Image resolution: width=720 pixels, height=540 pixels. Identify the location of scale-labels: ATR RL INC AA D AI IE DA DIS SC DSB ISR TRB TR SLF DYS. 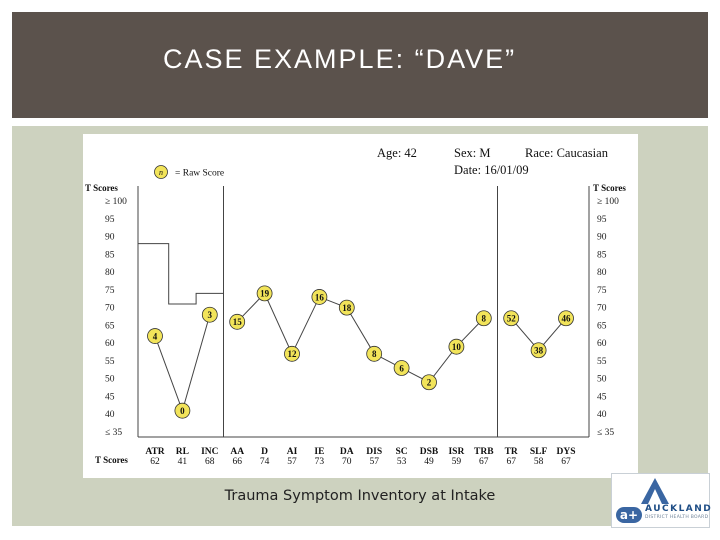
(360, 452).